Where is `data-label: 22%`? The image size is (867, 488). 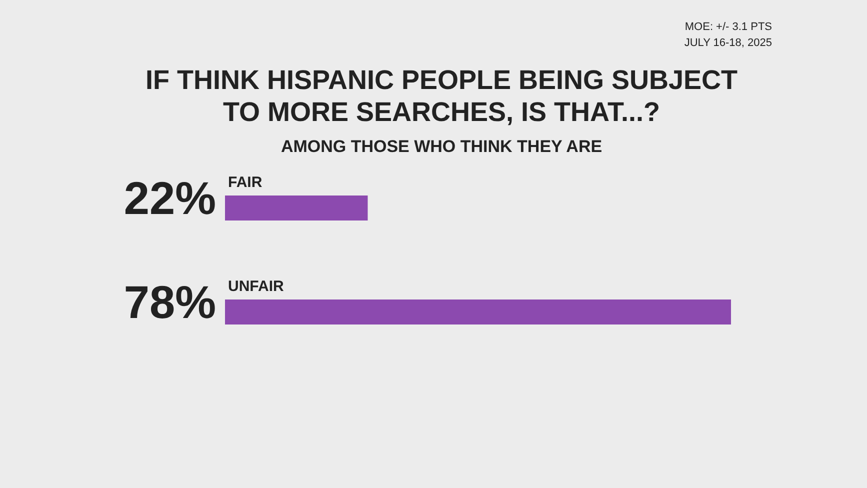
data-label: 22% is located at coordinates (170, 198).